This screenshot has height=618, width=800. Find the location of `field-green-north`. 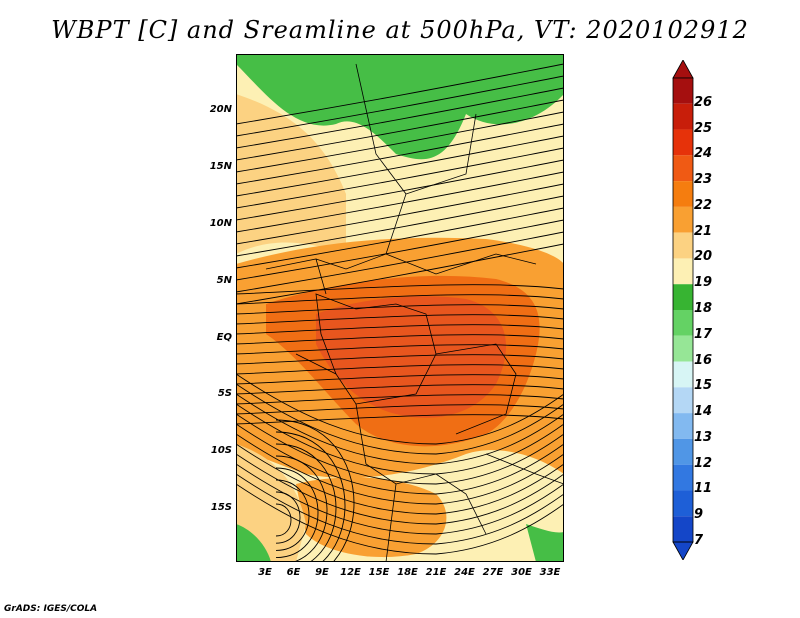

field-green-north is located at coordinates (400, 107).